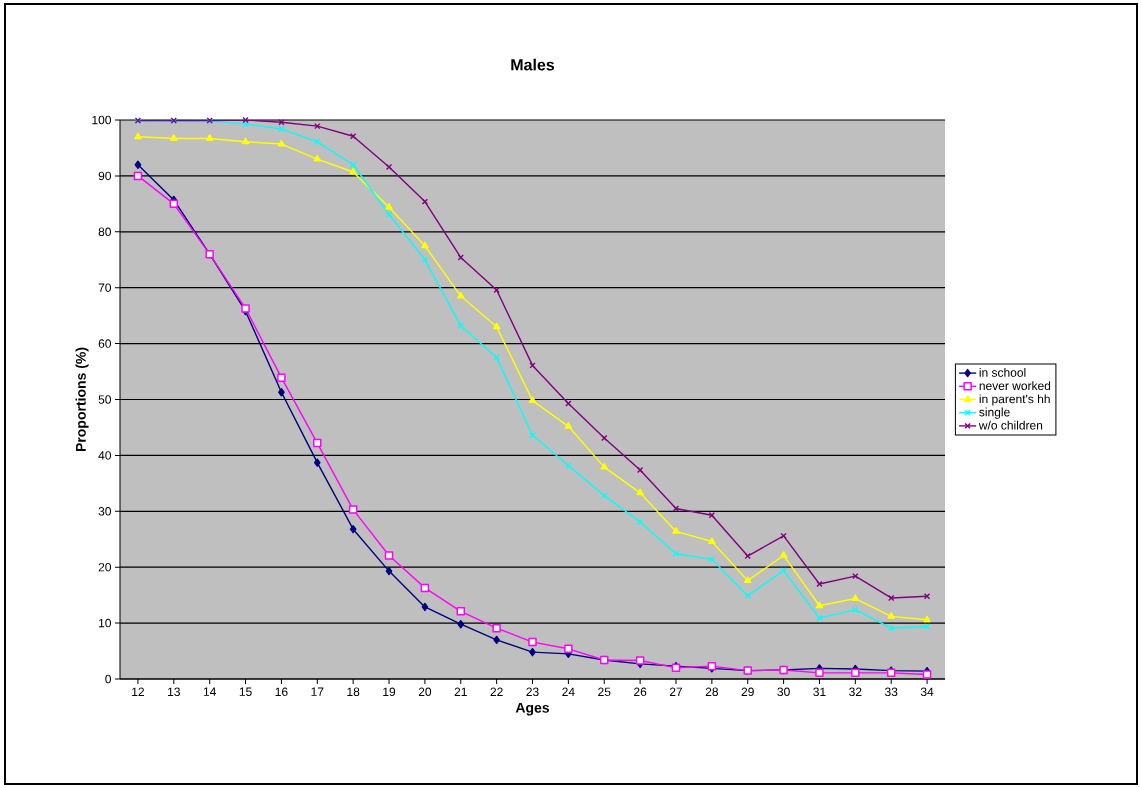 Image resolution: width=1141 pixels, height=788 pixels. Describe the element at coordinates (1010, 425) in the screenshot. I see `legend-label: w/o children` at that location.